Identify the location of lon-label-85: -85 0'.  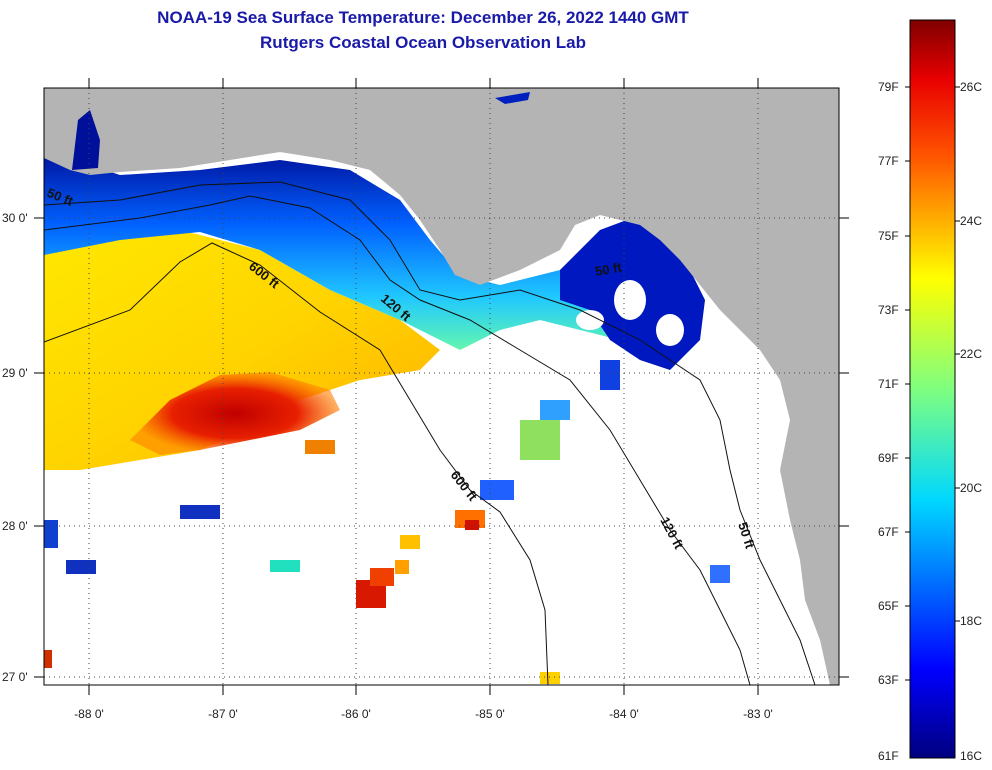
(490, 714).